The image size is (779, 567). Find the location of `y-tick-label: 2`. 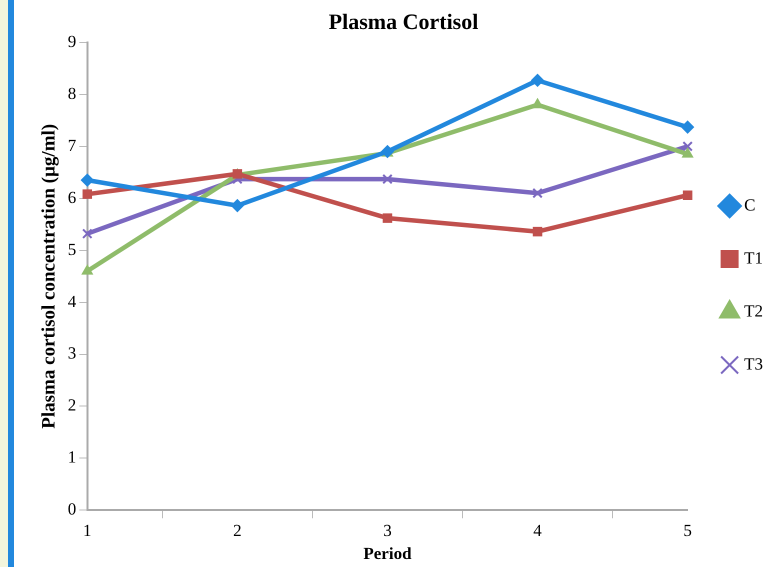

y-tick-label: 2 is located at coordinates (72, 405).